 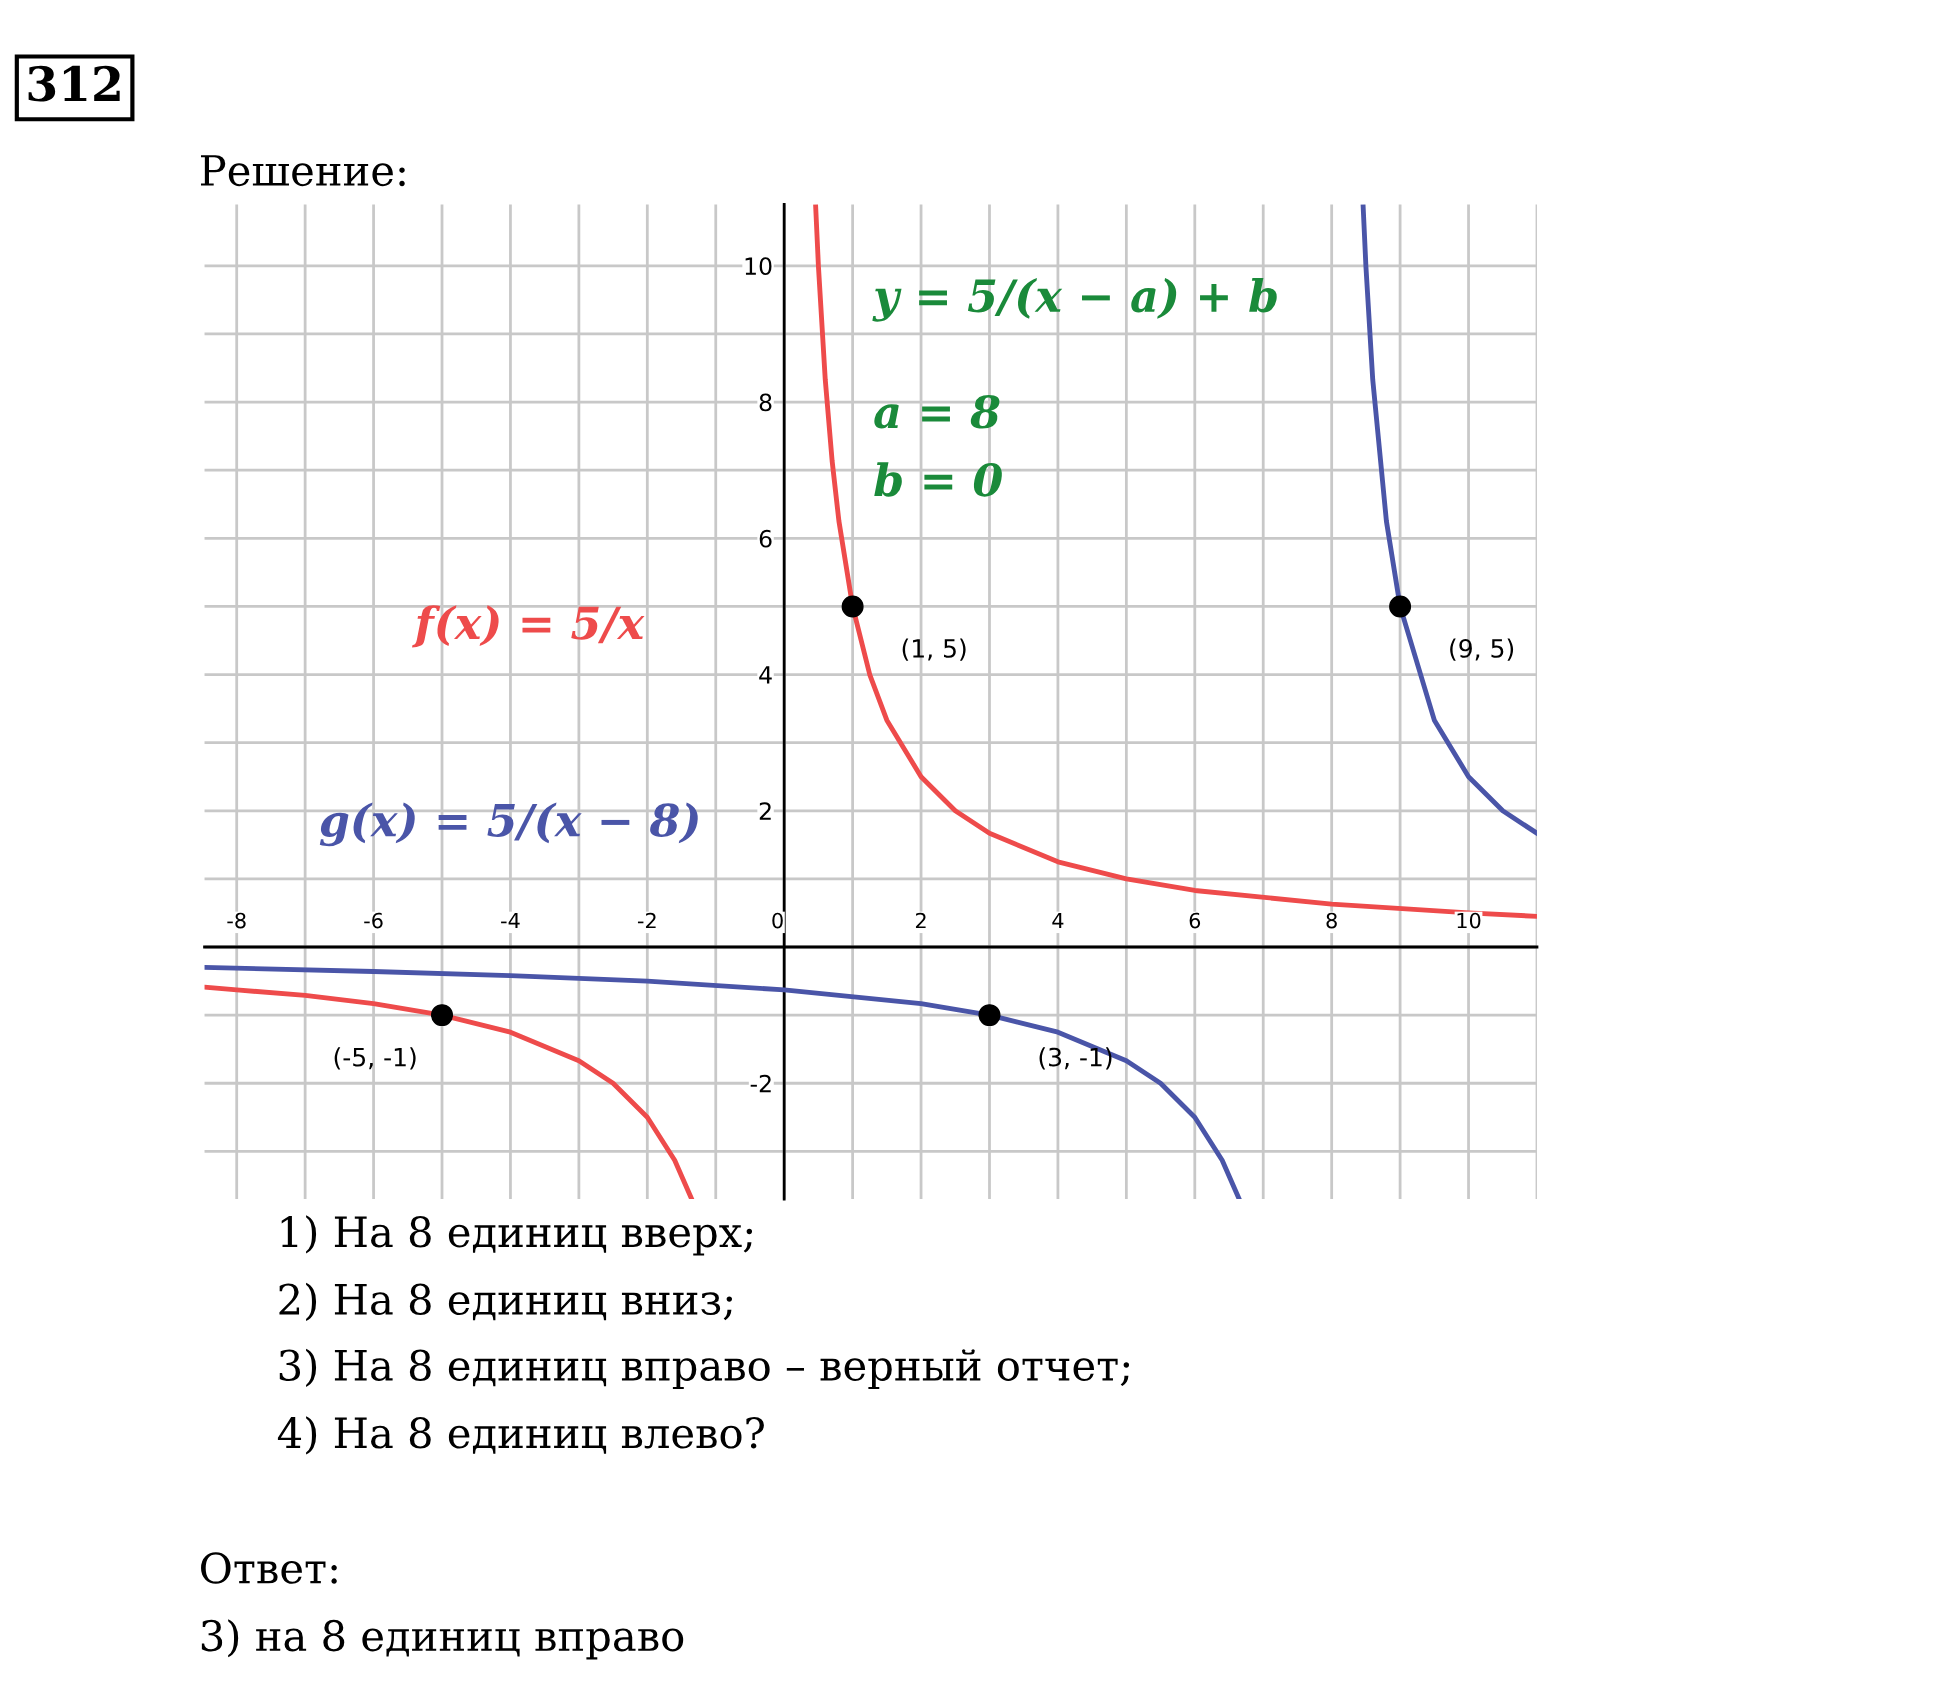 What do you see at coordinates (765, 402) in the screenshot?
I see `y-tick-label: 8` at bounding box center [765, 402].